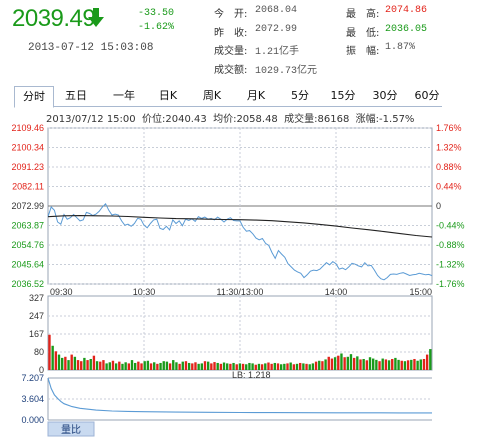  Describe the element at coordinates (54, 18) in the screenshot. I see `current-price: 2039.49` at that location.